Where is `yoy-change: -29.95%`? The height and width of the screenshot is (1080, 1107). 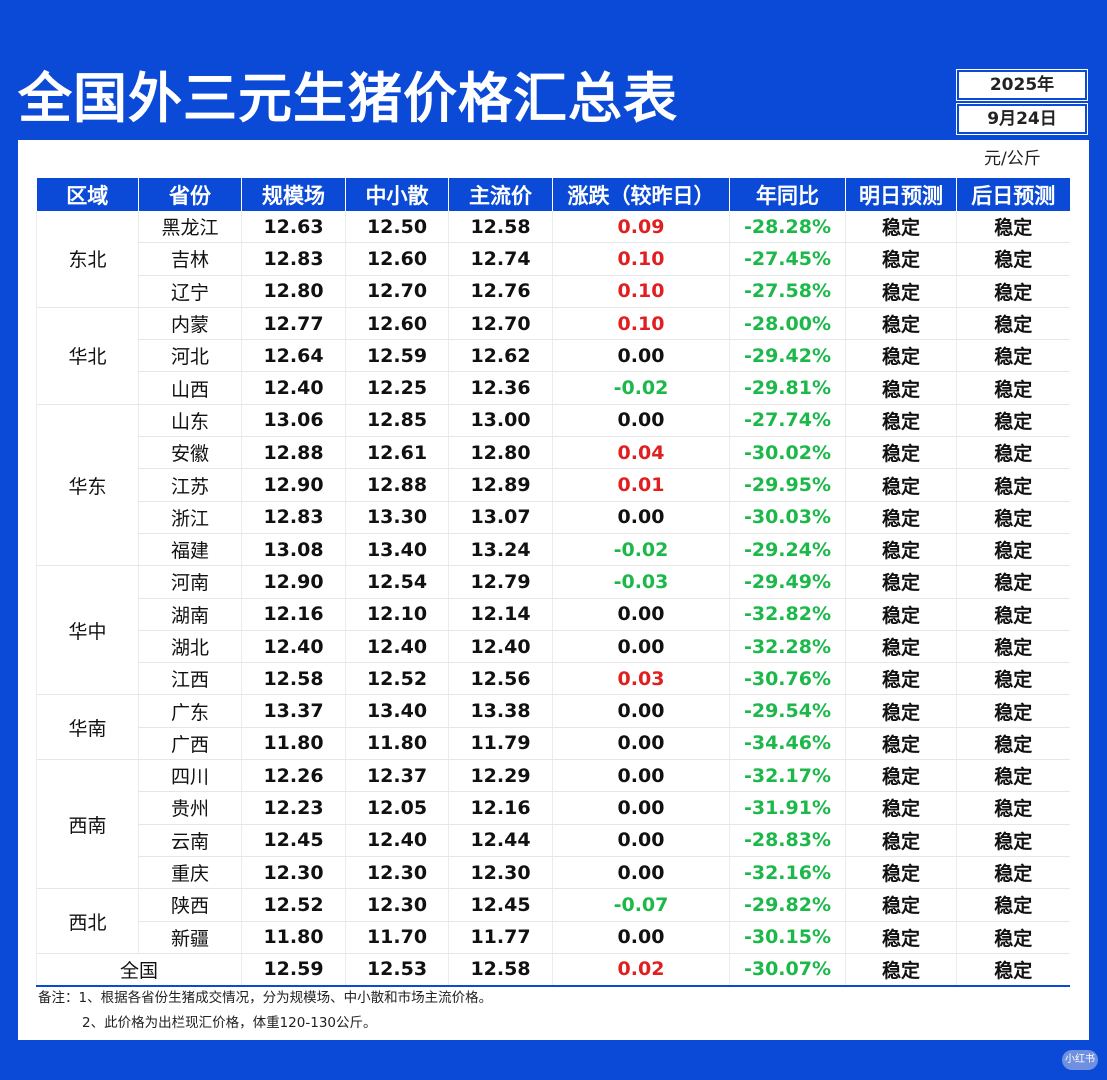
yoy-change: -29.95% is located at coordinates (787, 485).